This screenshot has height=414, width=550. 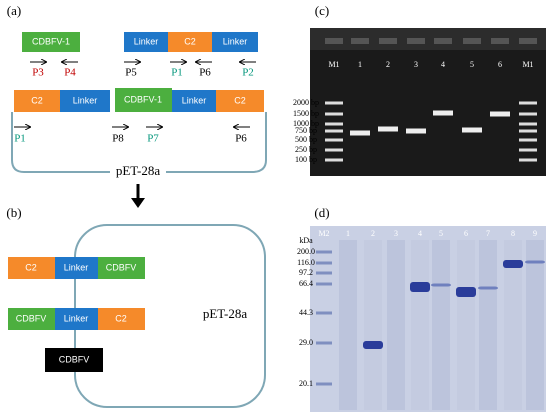 I want to click on marker-label: 500 bp, so click(x=306, y=139).